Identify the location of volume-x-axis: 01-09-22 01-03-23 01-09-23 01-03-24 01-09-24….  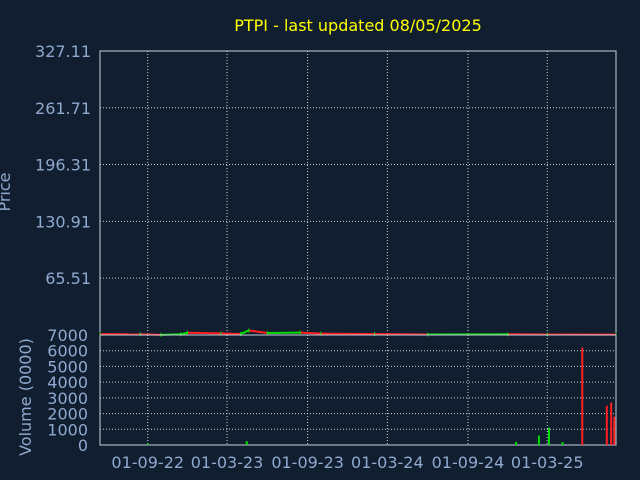
(347, 462).